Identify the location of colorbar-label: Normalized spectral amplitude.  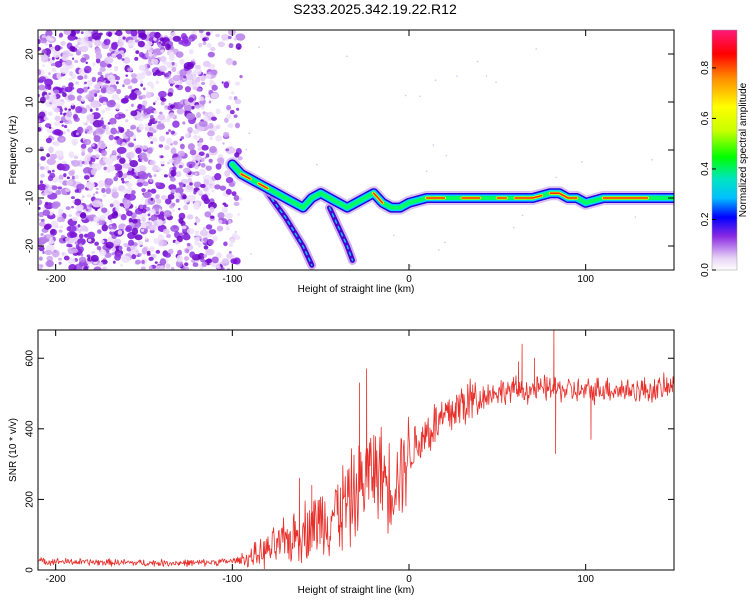
(743, 149).